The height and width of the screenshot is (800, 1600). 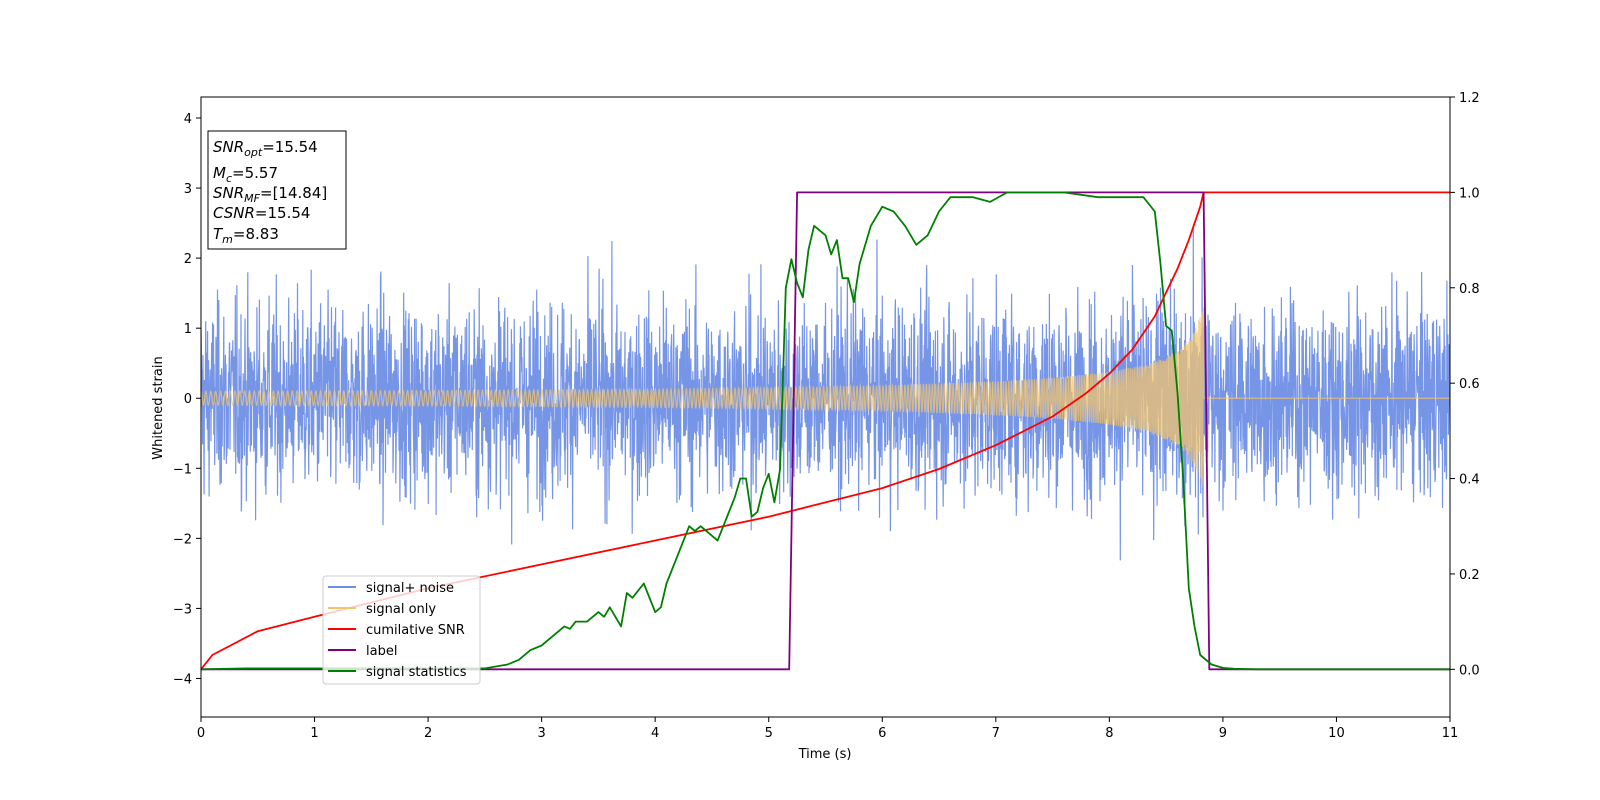 What do you see at coordinates (1223, 733) in the screenshot?
I see `x-tick-label: 9` at bounding box center [1223, 733].